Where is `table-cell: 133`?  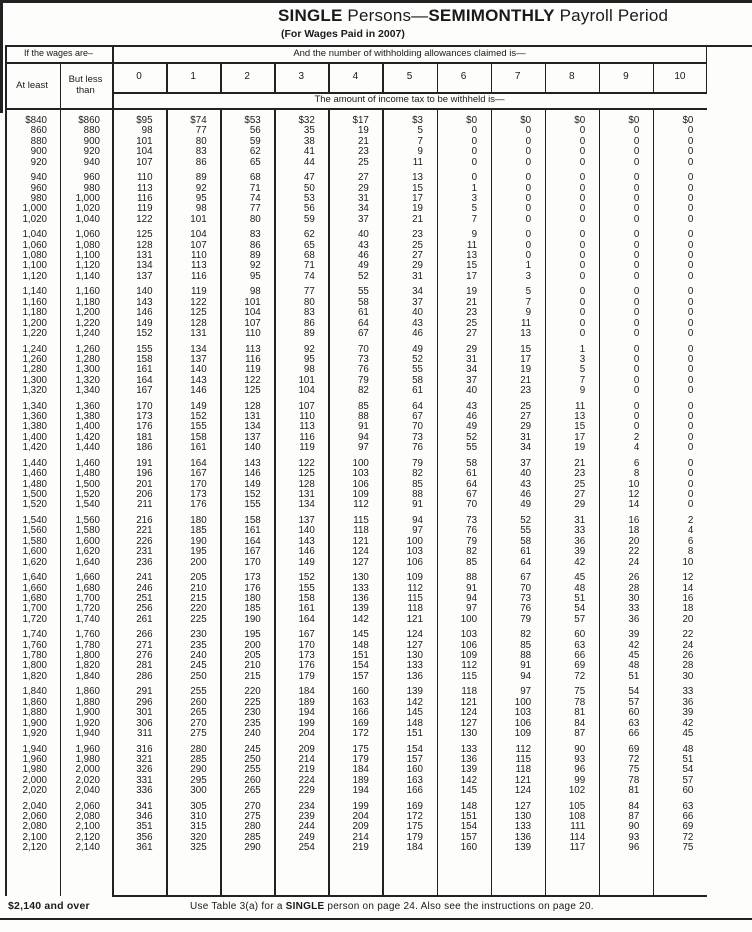 table-cell: 133 is located at coordinates (469, 749).